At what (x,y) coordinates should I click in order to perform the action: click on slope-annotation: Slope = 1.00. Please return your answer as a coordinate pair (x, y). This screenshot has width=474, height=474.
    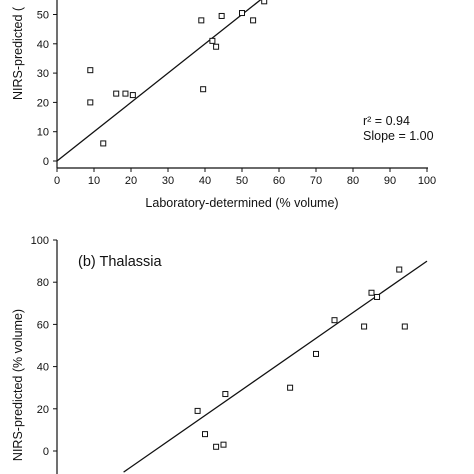
    Looking at the image, I should click on (398, 136).